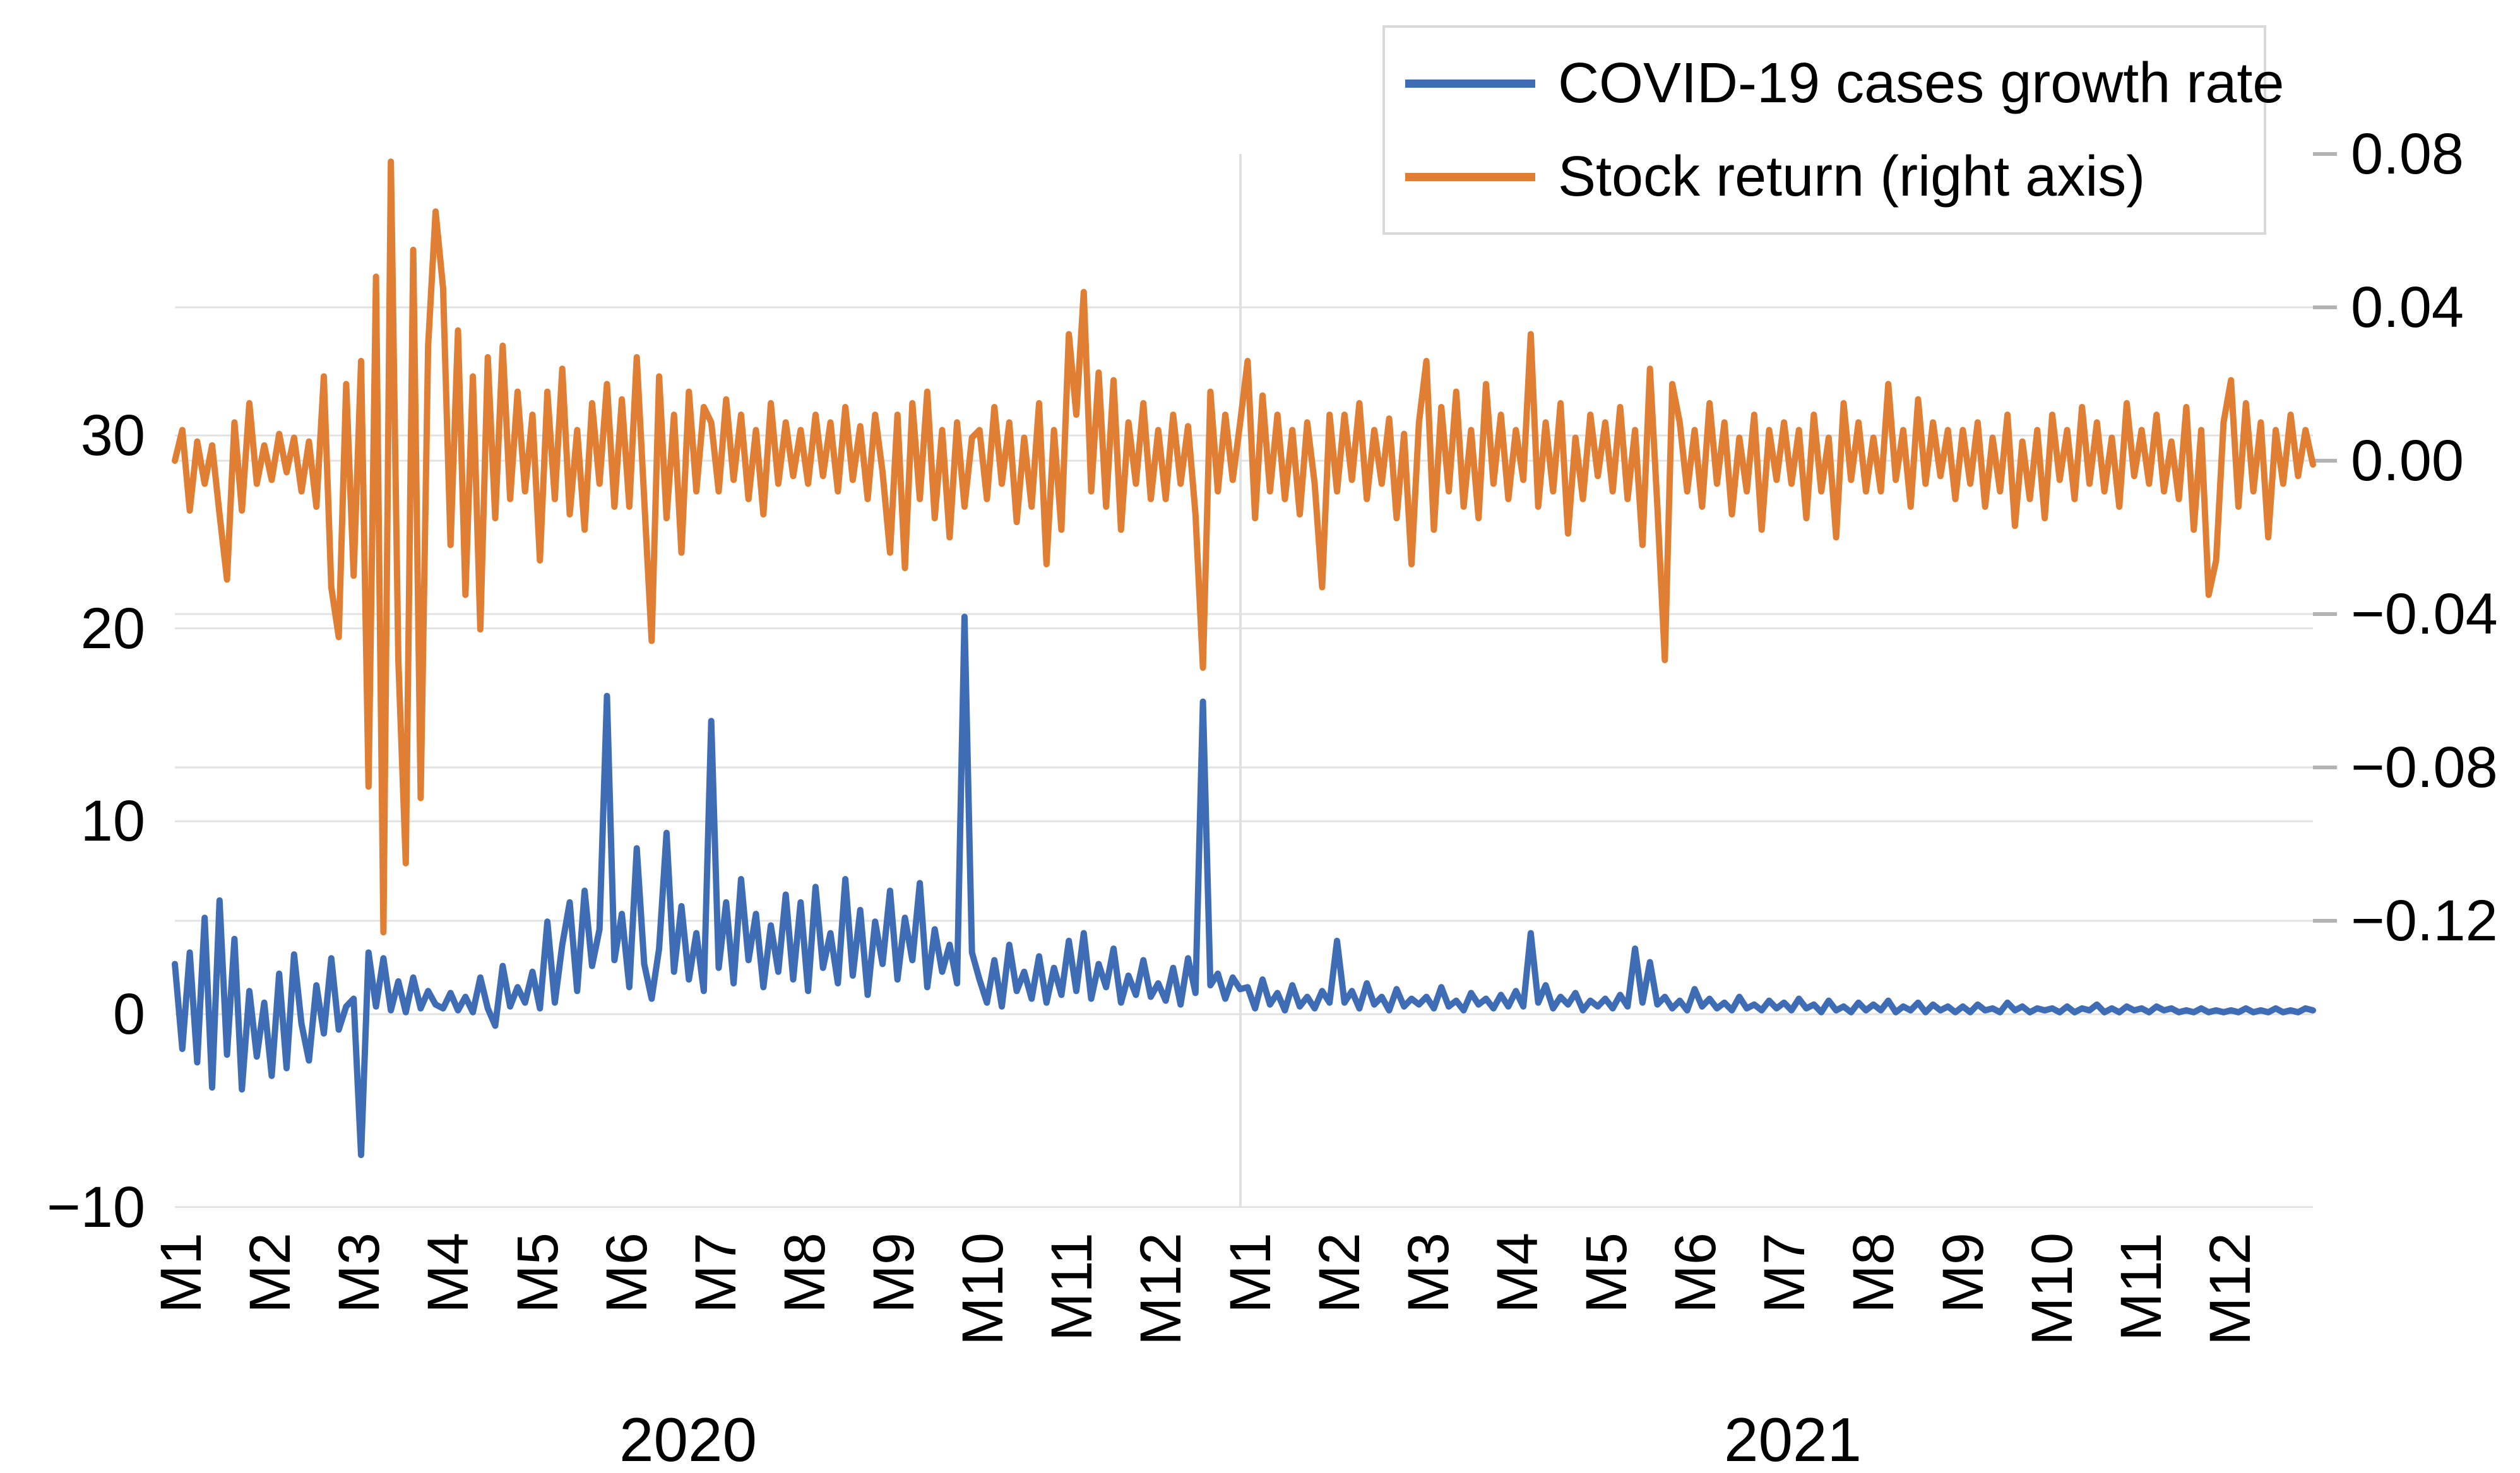  Describe the element at coordinates (688, 1439) in the screenshot. I see `year-label-2020: 2020` at that location.